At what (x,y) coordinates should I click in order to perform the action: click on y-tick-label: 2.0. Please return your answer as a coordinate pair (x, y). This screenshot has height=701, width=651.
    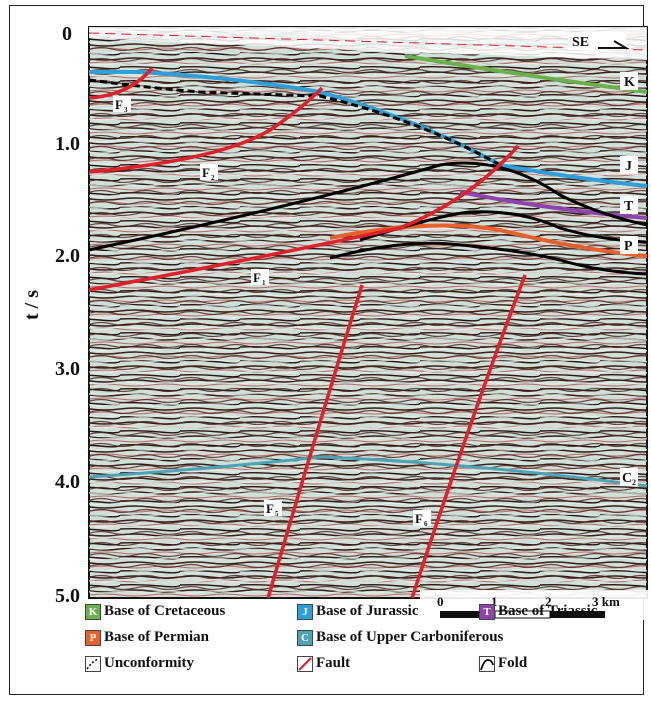
    Looking at the image, I should click on (67, 256).